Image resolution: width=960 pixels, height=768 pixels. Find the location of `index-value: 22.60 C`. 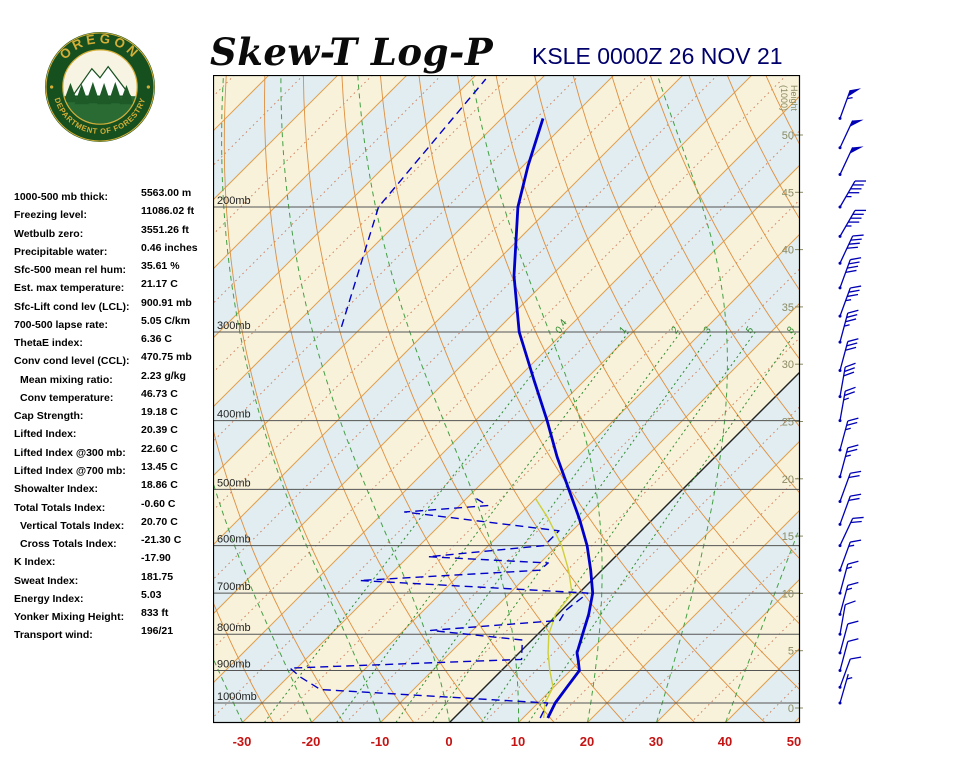

index-value: 22.60 C is located at coordinates (159, 448).